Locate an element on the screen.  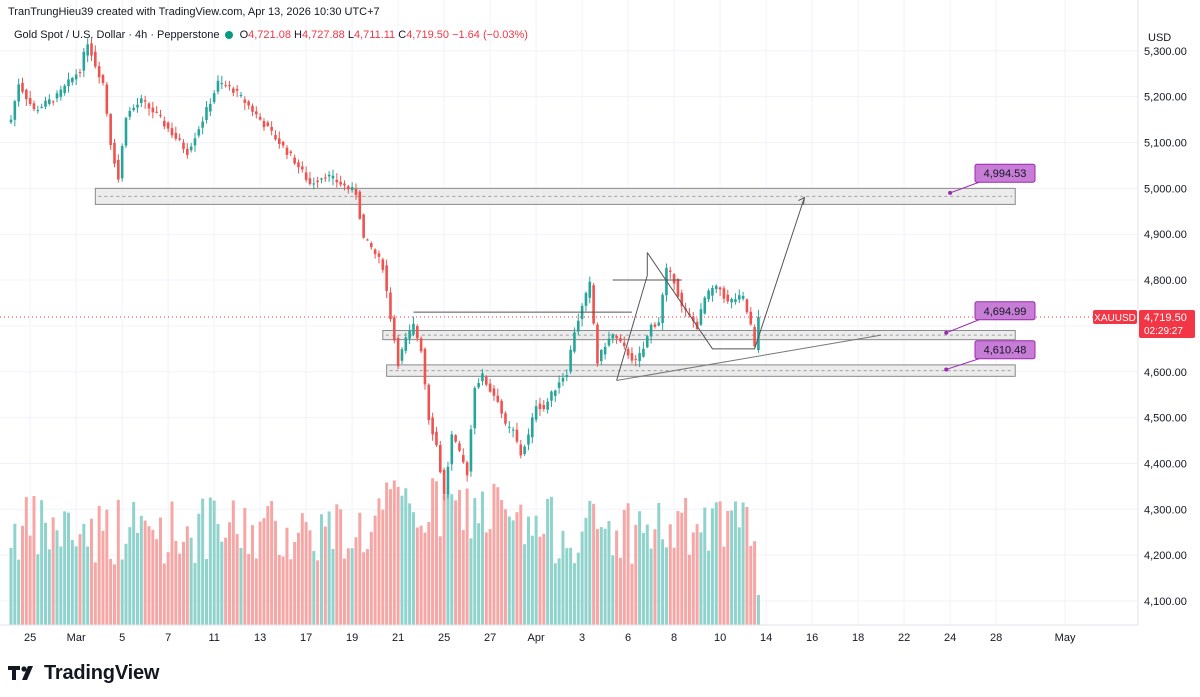
triangle-wedge is located at coordinates (632, 316).